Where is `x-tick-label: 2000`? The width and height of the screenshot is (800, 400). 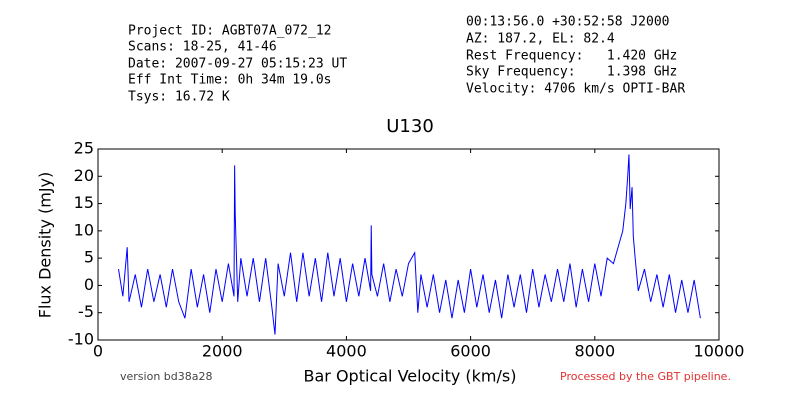
x-tick-label: 2000 is located at coordinates (222, 351).